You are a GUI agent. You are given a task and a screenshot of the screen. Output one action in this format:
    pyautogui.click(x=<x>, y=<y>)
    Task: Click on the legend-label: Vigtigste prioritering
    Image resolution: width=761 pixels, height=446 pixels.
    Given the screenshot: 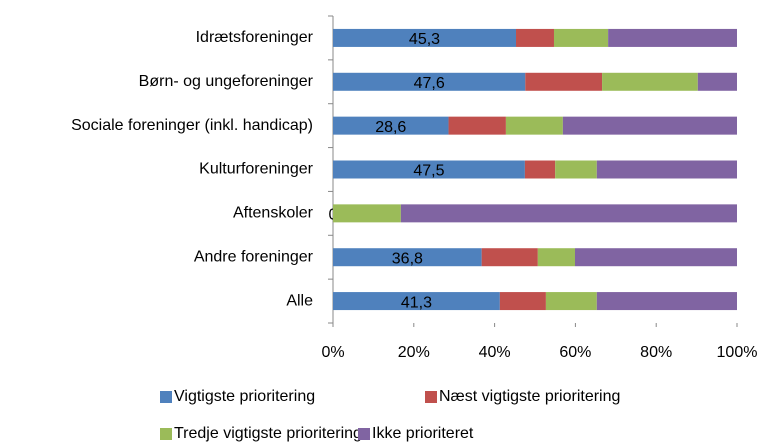 What is the action you would take?
    pyautogui.click(x=244, y=396)
    